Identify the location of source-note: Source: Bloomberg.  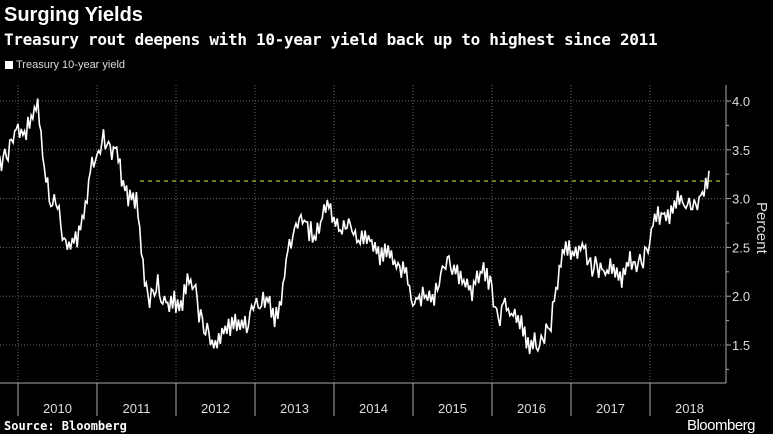
(65, 426).